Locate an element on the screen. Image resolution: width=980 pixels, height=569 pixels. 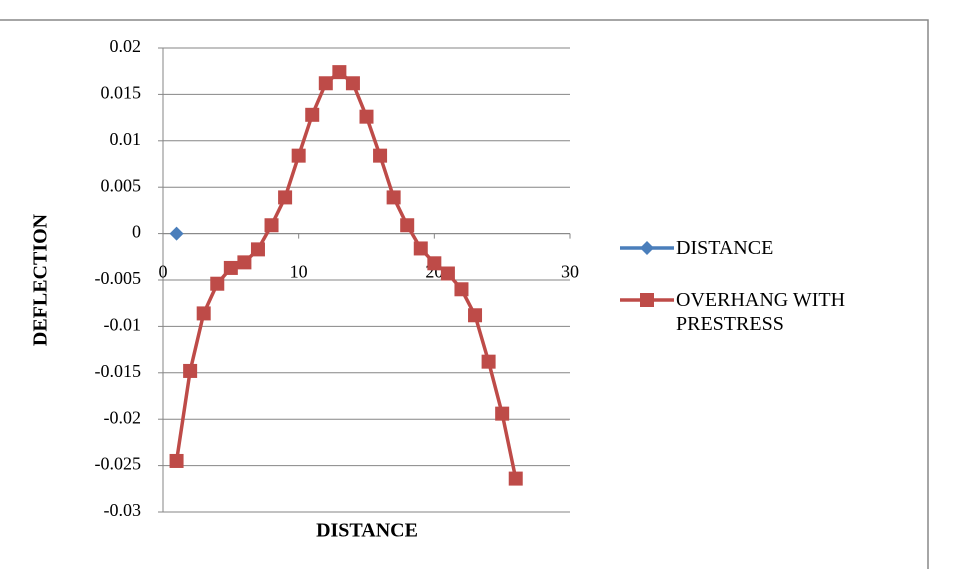
y-tick-label: -0.03 is located at coordinates (123, 510).